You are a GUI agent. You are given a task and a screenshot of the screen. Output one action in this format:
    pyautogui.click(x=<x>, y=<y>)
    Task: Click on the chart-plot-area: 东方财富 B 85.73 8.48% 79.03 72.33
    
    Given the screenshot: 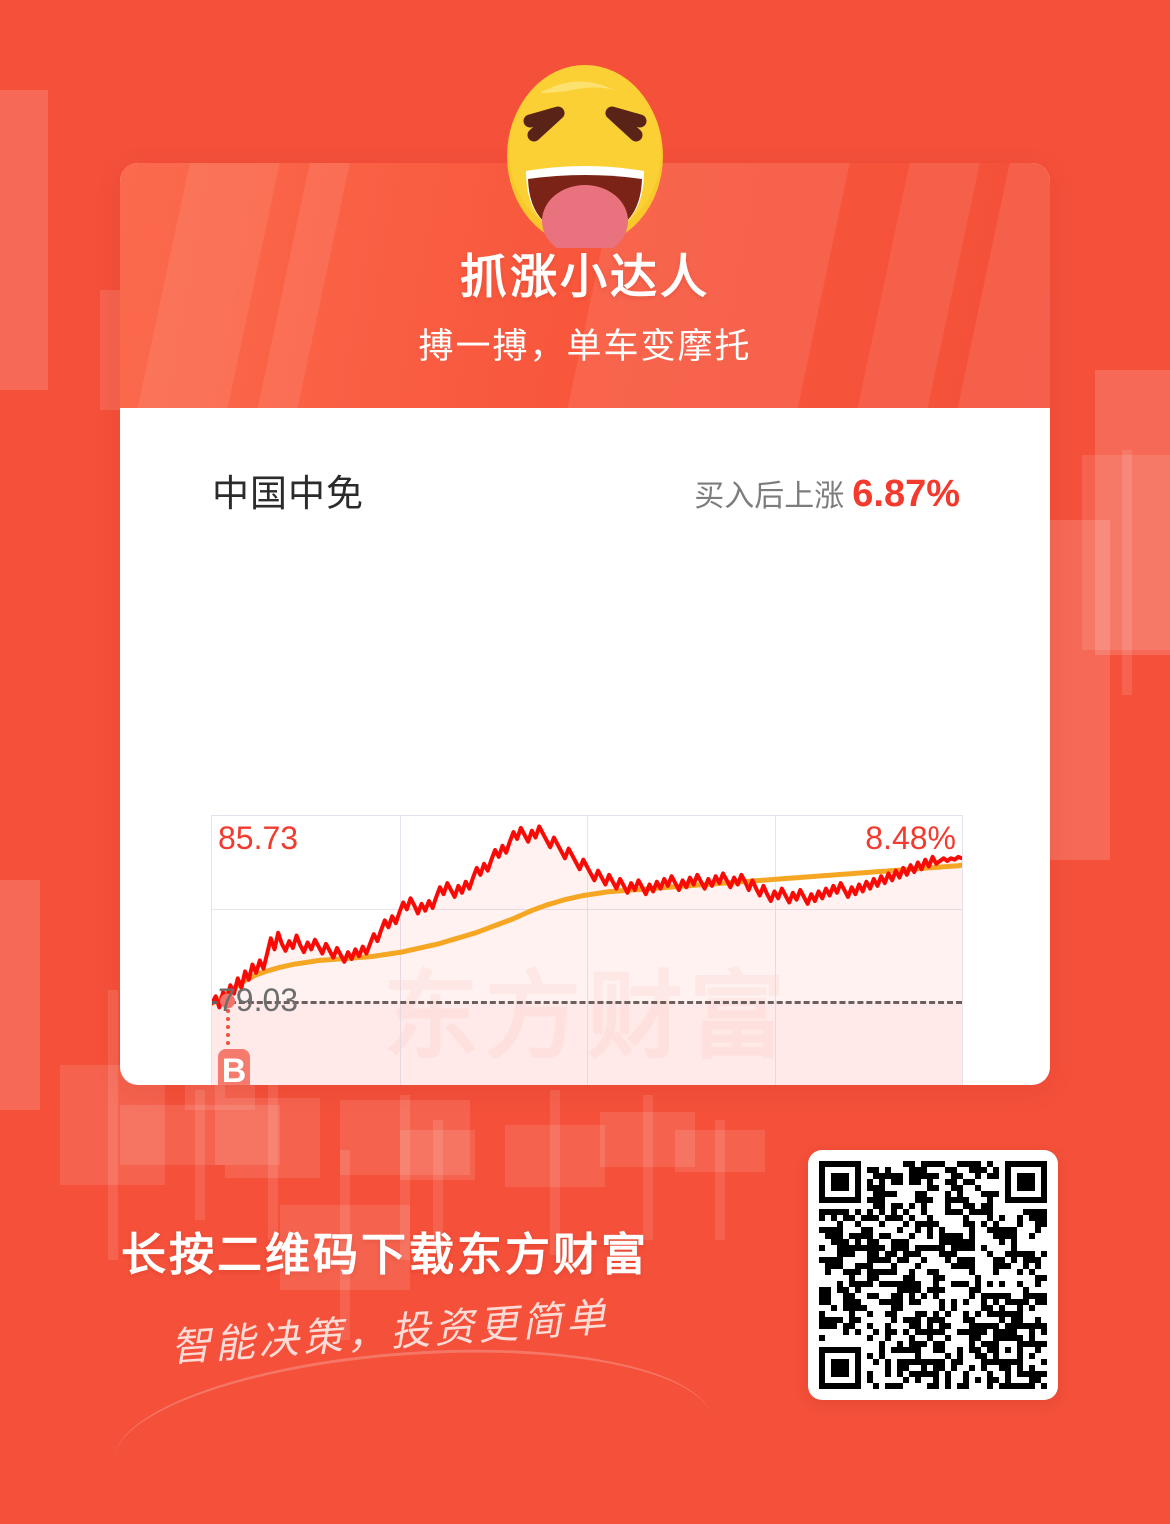 What is the action you would take?
    pyautogui.click(x=587, y=950)
    